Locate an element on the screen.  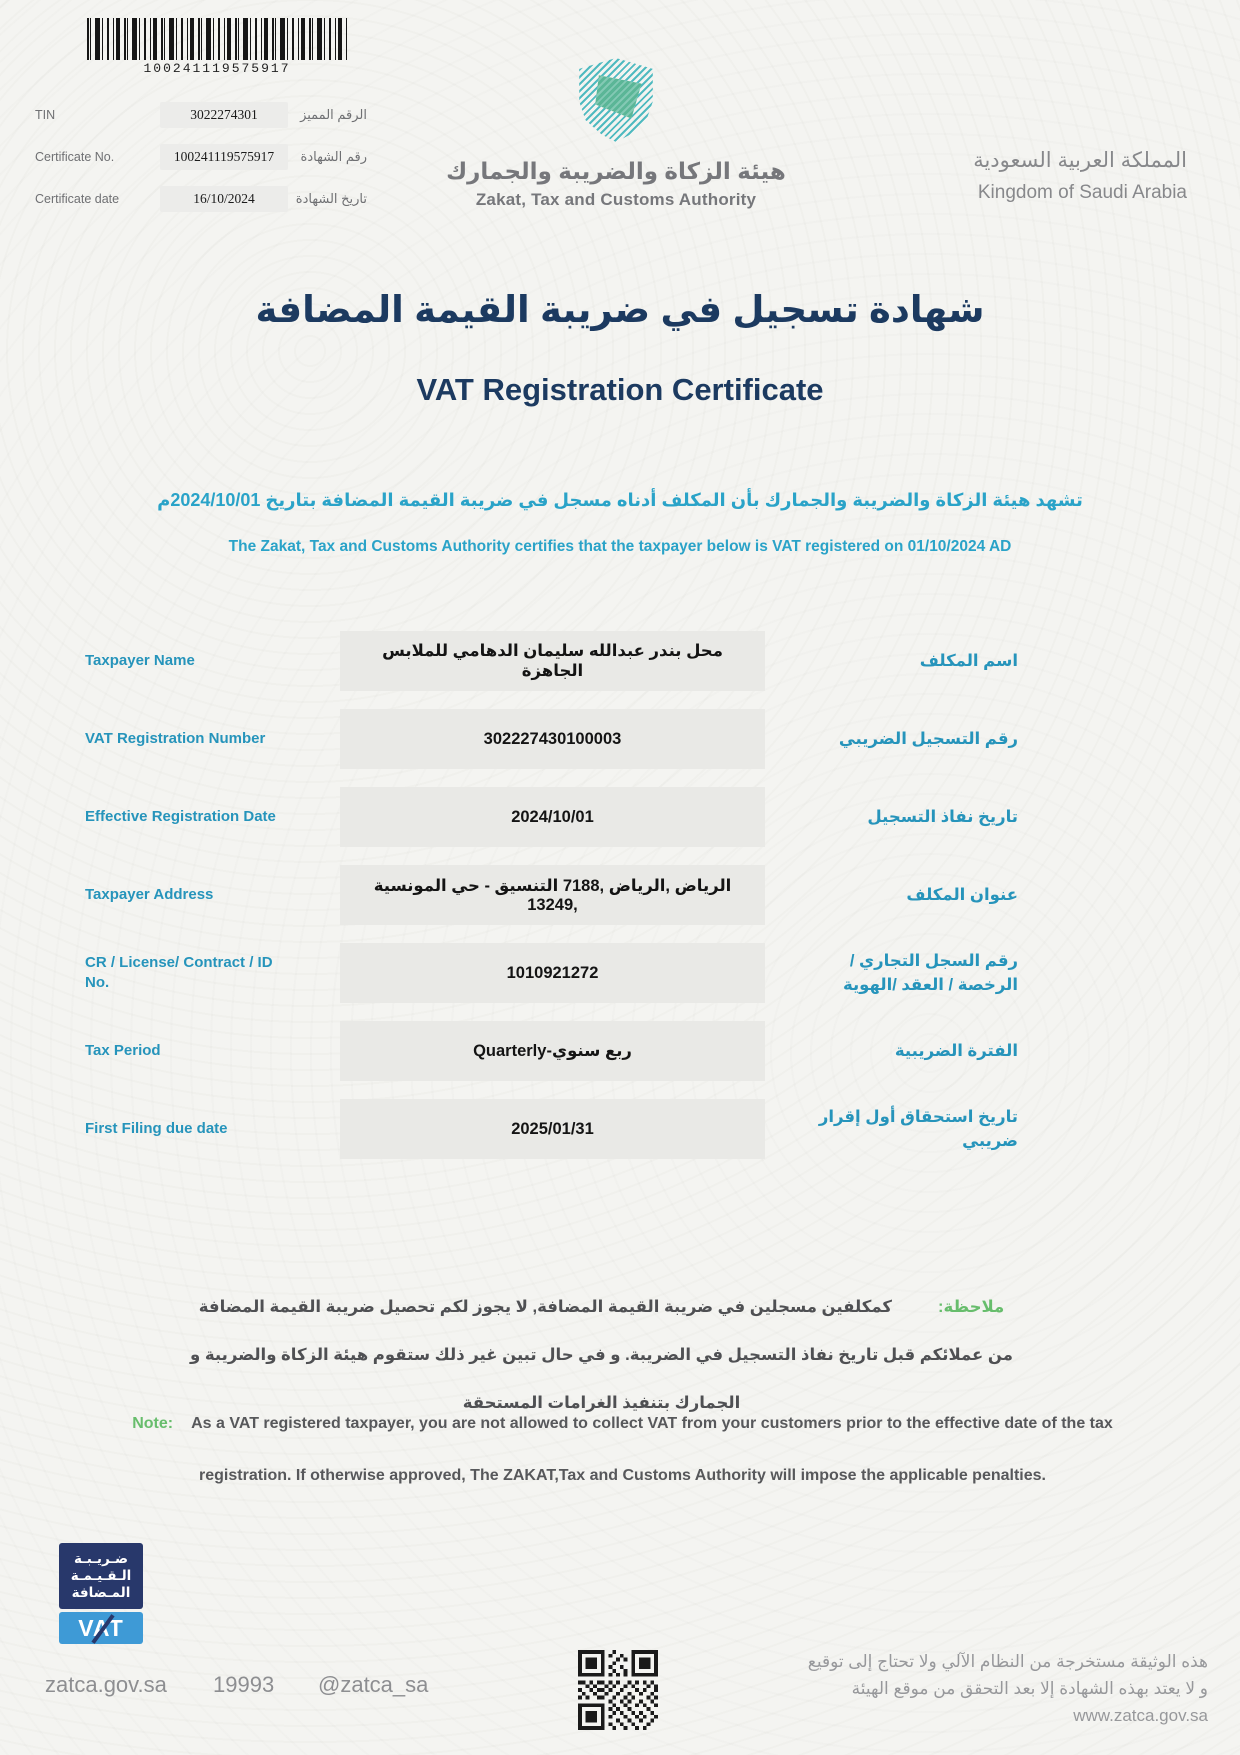
field-label-en: Taxpayer Address is located at coordinates (149, 894).